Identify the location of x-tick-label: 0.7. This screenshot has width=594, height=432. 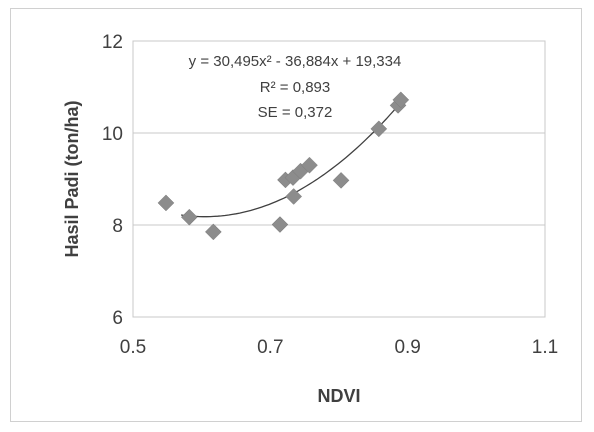
(270, 347).